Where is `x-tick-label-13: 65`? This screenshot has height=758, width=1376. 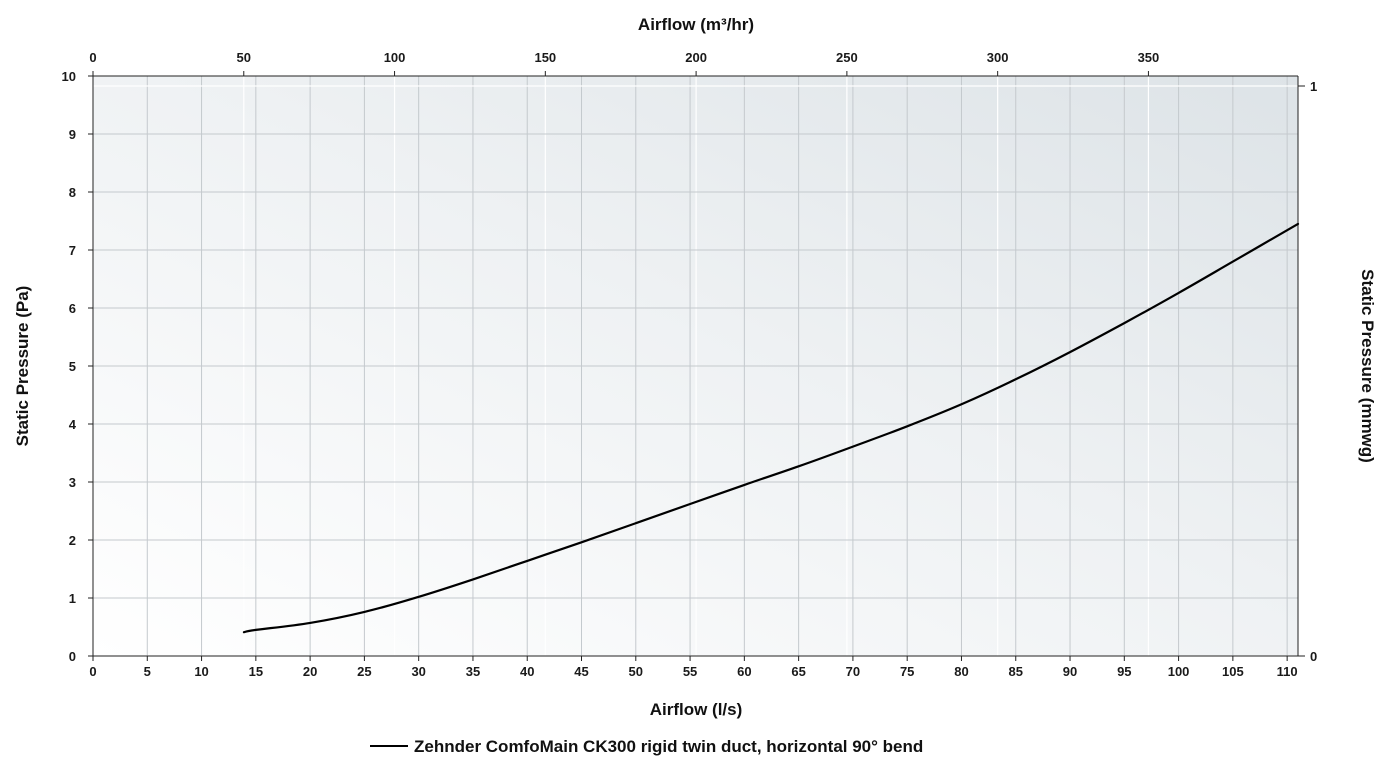 x-tick-label-13: 65 is located at coordinates (798, 671).